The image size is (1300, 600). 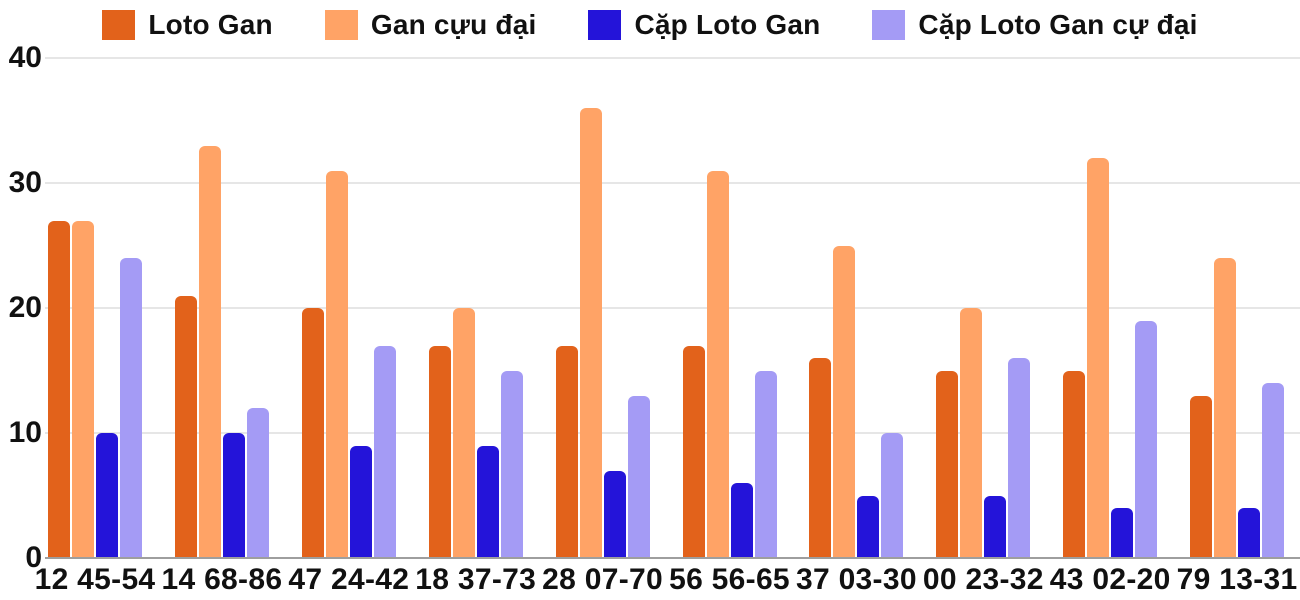 What do you see at coordinates (349, 579) in the screenshot?
I see `x-axis-category-label: 47 24-42` at bounding box center [349, 579].